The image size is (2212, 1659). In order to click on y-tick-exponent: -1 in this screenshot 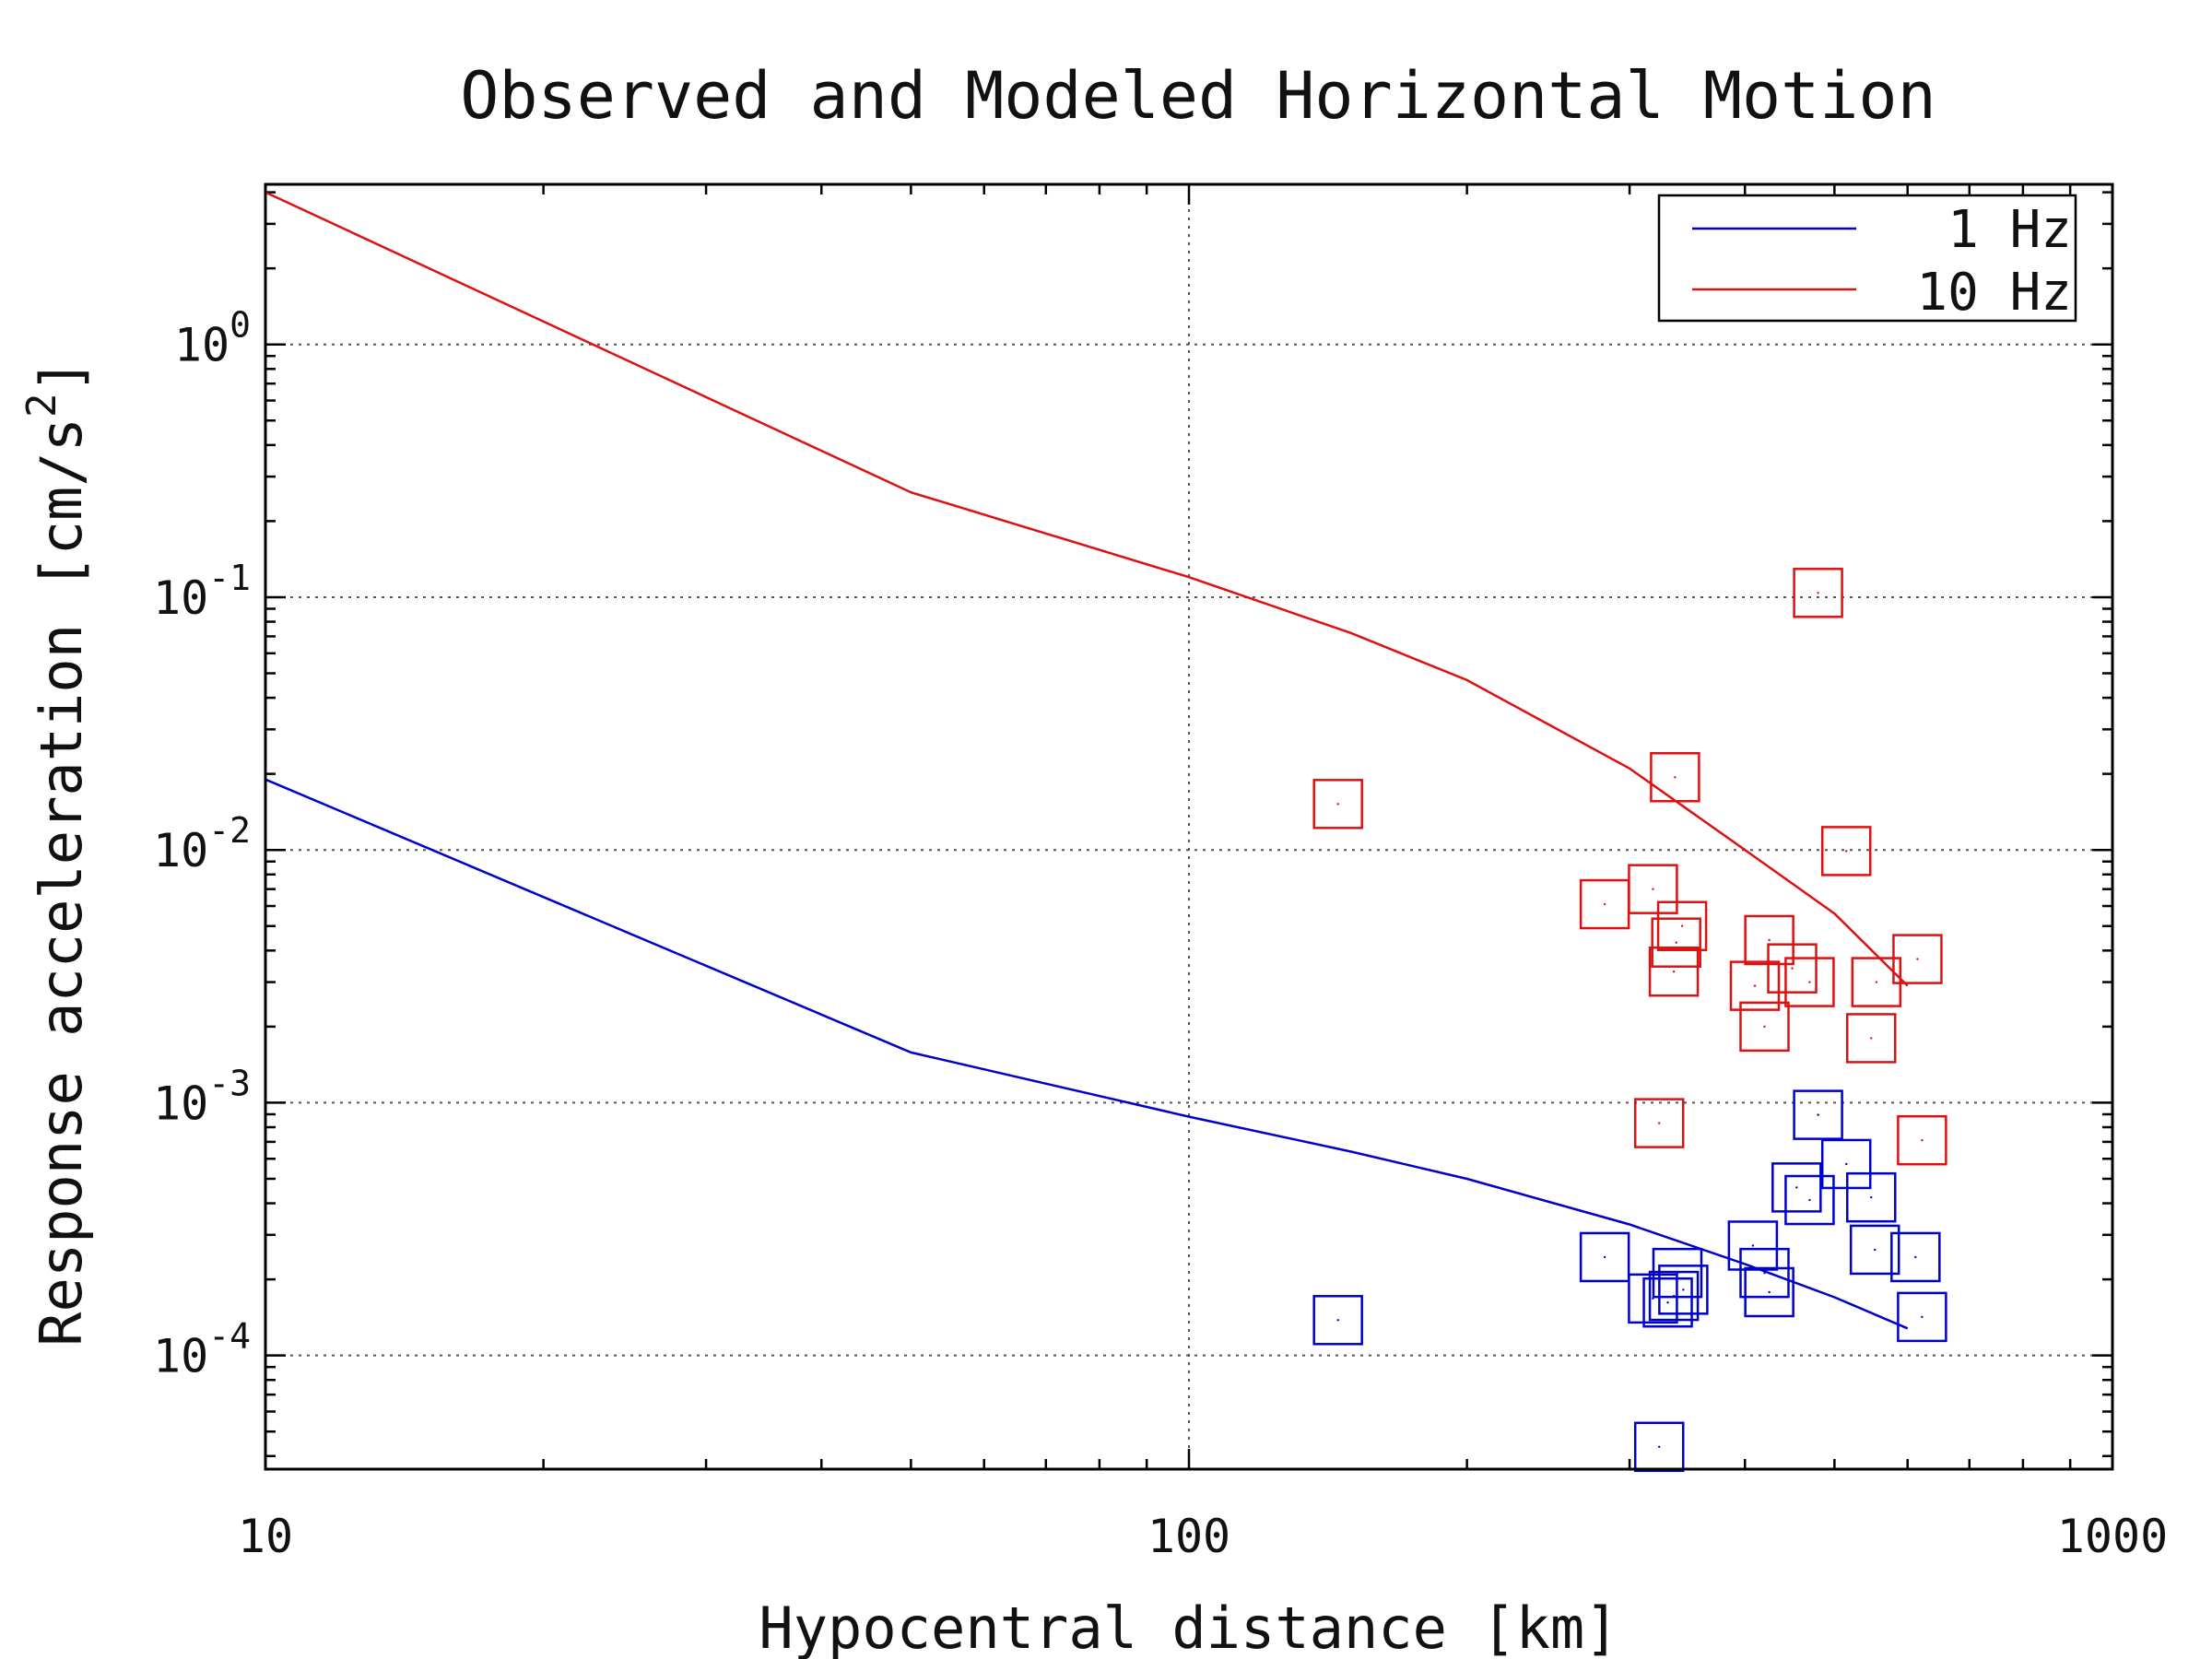, I will do `click(229, 578)`.